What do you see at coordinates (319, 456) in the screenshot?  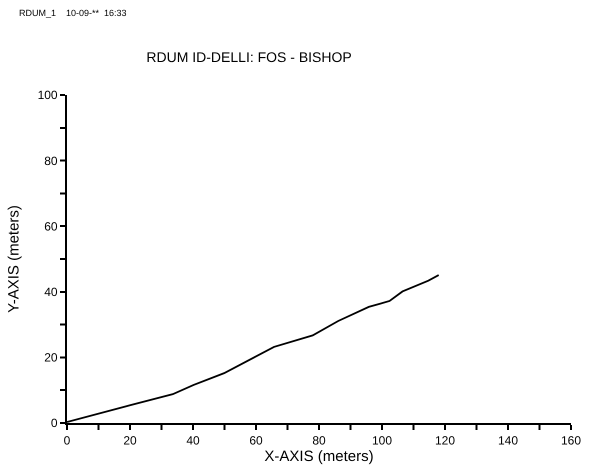 I see `x-axis-title: X-AXIS (meters)` at bounding box center [319, 456].